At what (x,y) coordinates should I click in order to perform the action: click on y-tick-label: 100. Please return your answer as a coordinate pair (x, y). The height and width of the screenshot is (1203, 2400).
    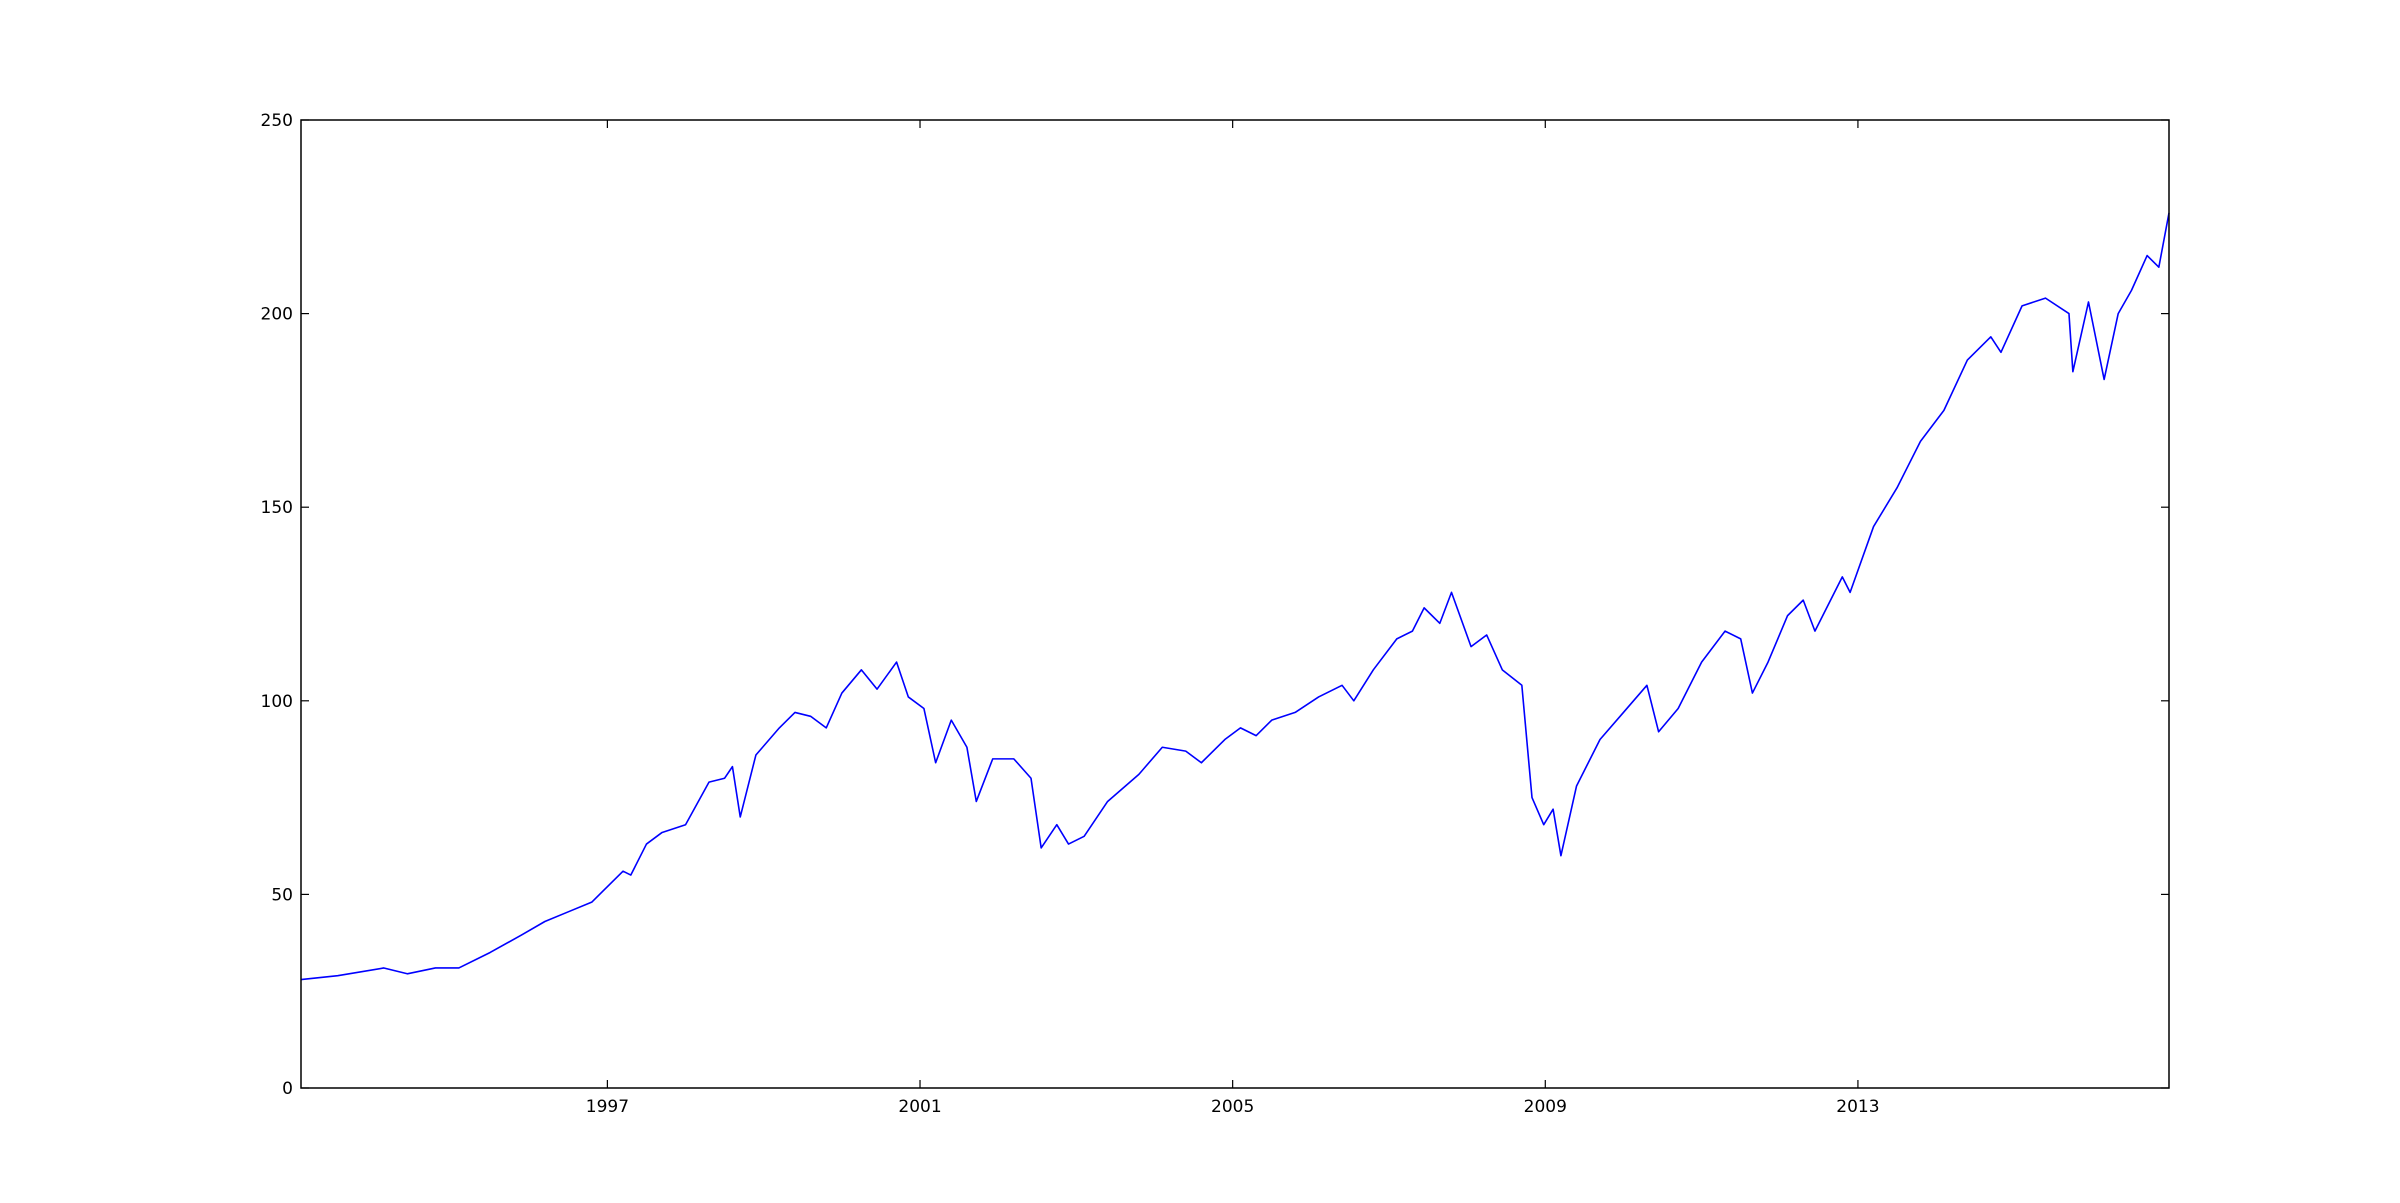
    Looking at the image, I should click on (277, 702).